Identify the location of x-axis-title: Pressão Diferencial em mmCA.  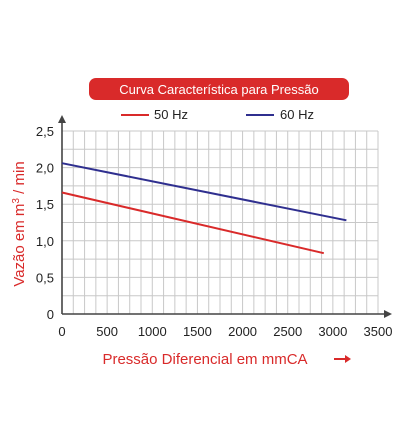
(204, 359).